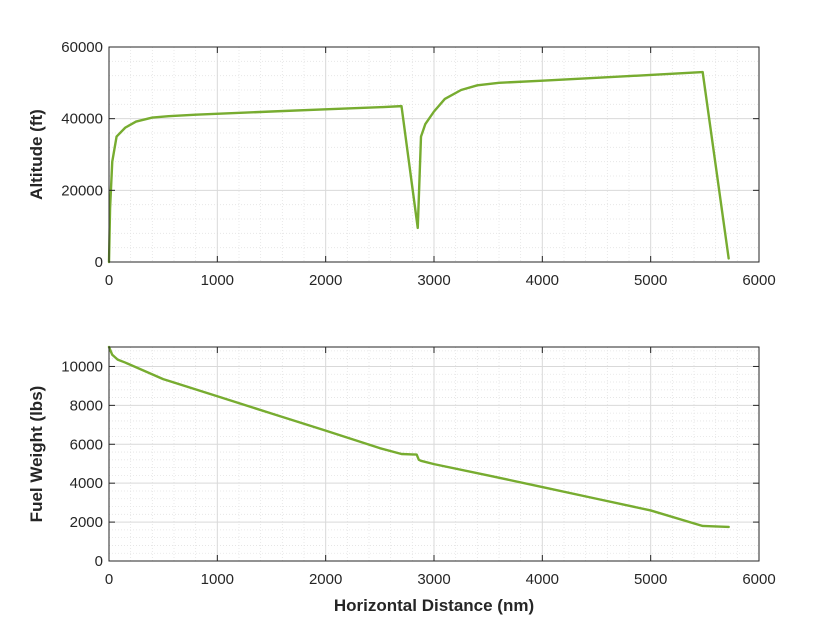  What do you see at coordinates (86, 444) in the screenshot?
I see `y-tick-label: 6000` at bounding box center [86, 444].